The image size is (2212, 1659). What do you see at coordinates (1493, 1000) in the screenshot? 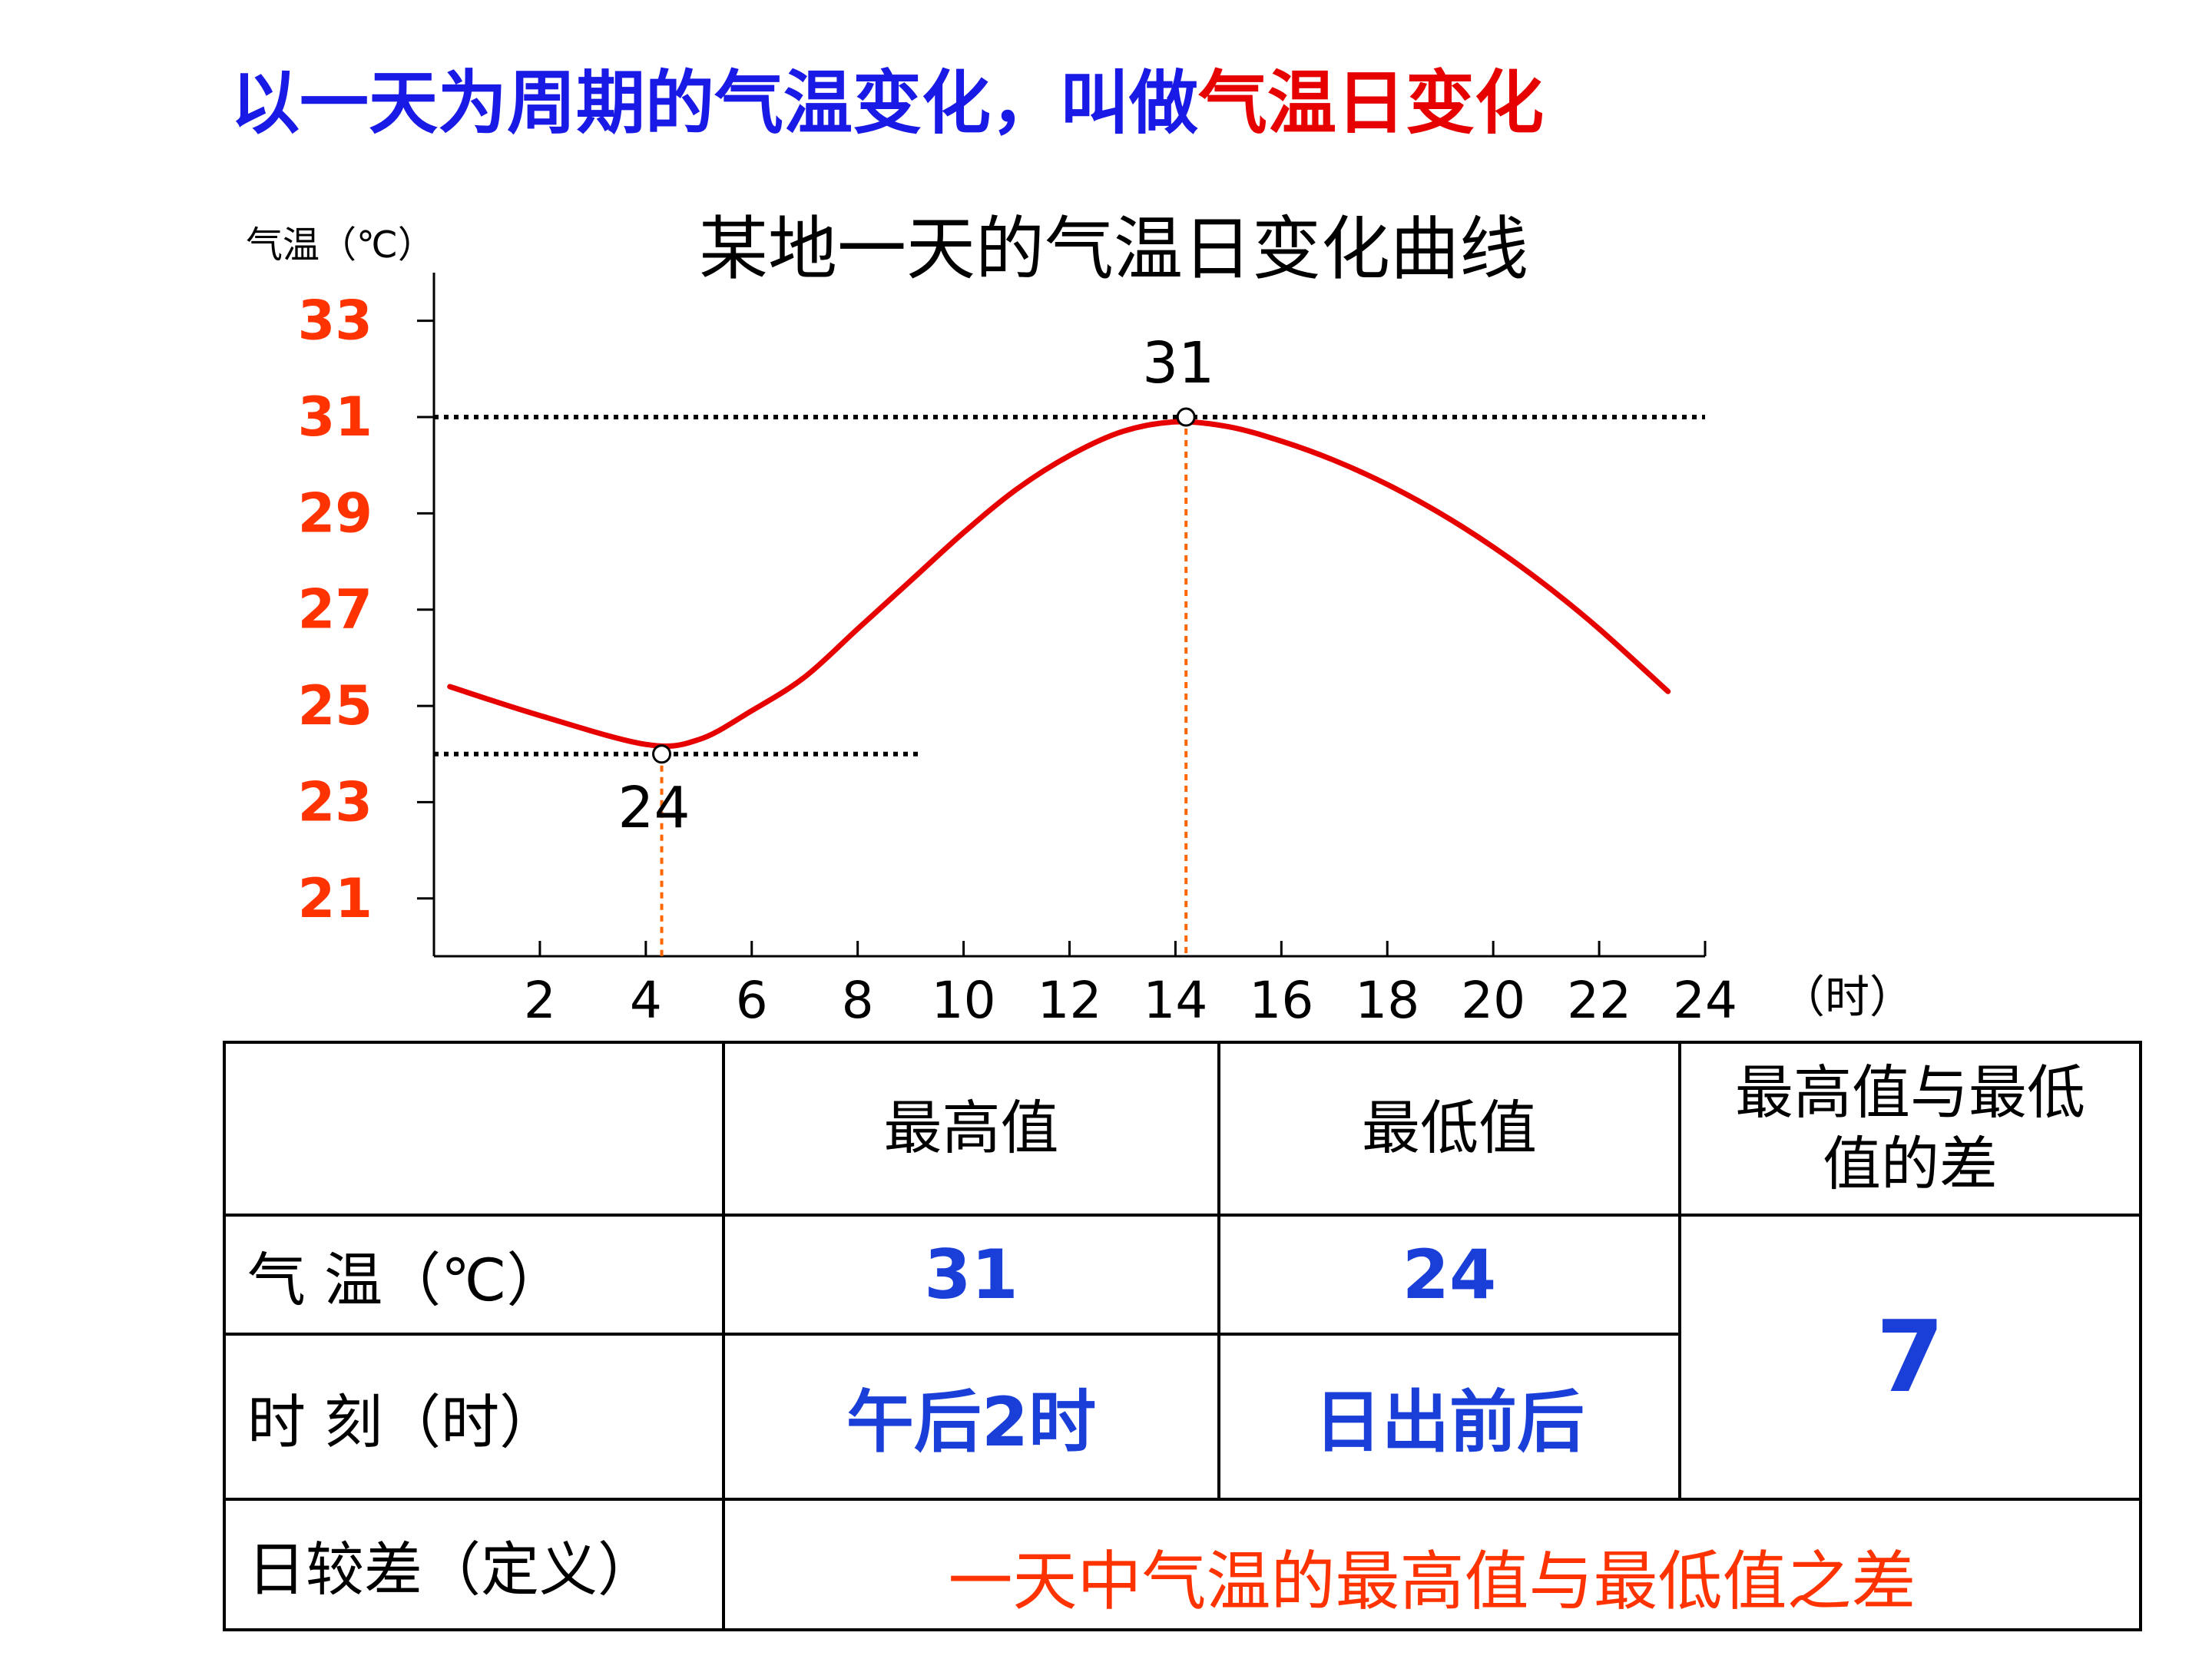
I see `x-tick-label: 20` at bounding box center [1493, 1000].